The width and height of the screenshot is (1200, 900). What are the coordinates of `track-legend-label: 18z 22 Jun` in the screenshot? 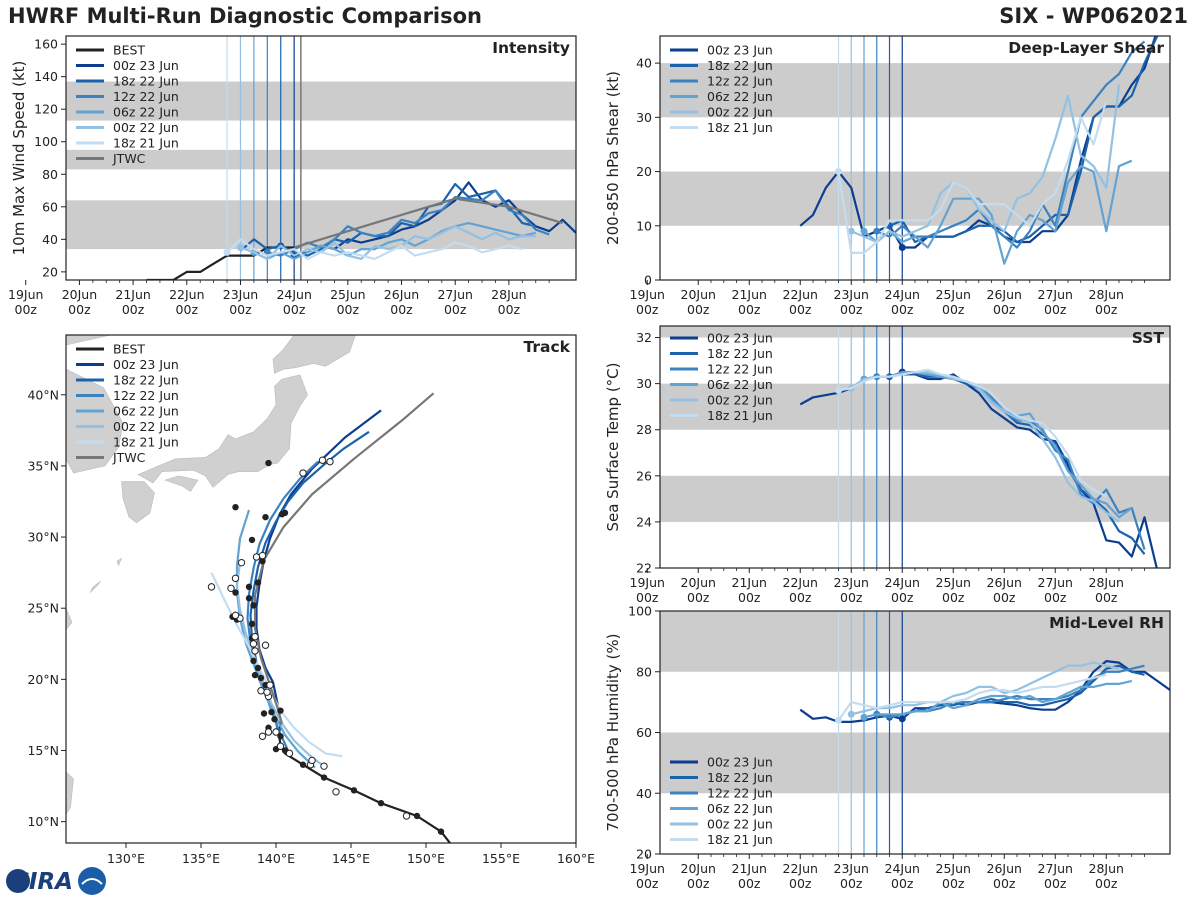 It's located at (146, 380).